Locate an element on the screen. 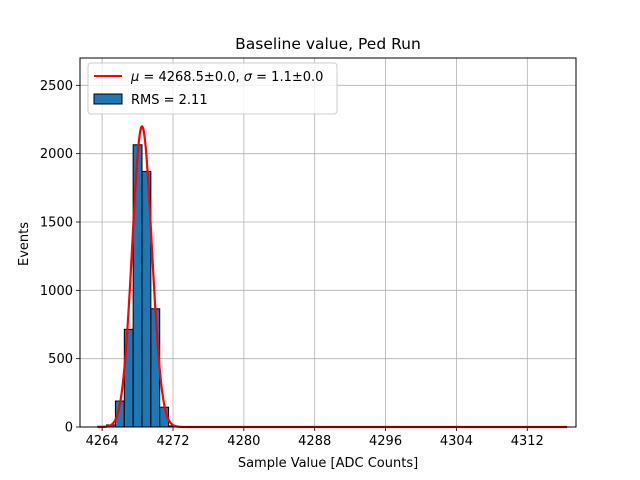 This screenshot has height=480, width=640. x-tick-label: 4312 is located at coordinates (527, 441).